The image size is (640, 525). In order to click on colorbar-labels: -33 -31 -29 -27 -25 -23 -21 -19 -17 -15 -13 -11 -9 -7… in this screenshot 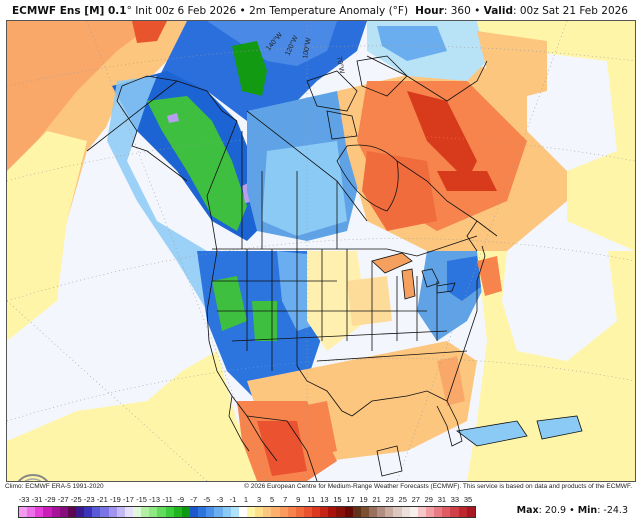, I will do `click(244, 500)`.